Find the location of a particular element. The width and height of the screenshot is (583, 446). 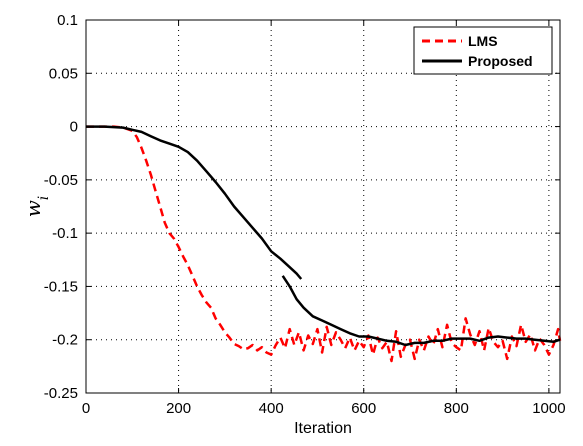

y-axis-label-subscript: i is located at coordinates (44, 198).